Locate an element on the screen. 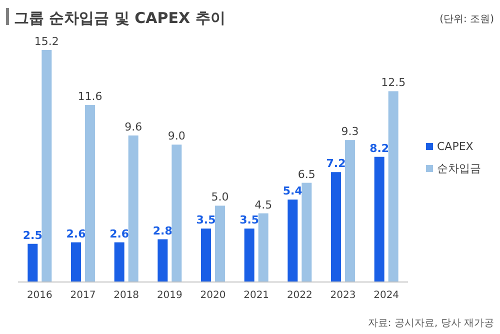 This screenshot has height=334, width=500. data-label: 7.2 is located at coordinates (336, 163).